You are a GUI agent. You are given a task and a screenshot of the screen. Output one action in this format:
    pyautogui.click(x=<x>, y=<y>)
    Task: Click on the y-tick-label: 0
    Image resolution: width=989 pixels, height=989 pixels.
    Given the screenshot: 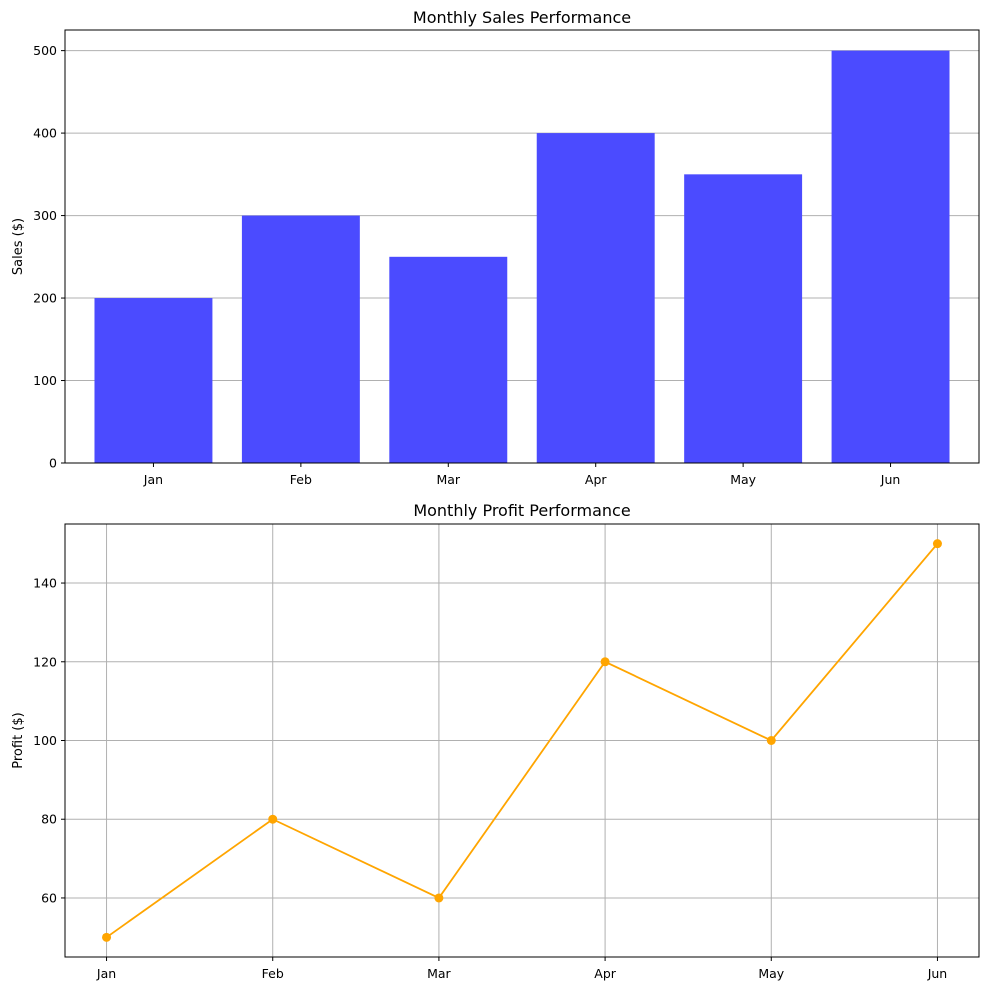 What is the action you would take?
    pyautogui.click(x=53, y=463)
    